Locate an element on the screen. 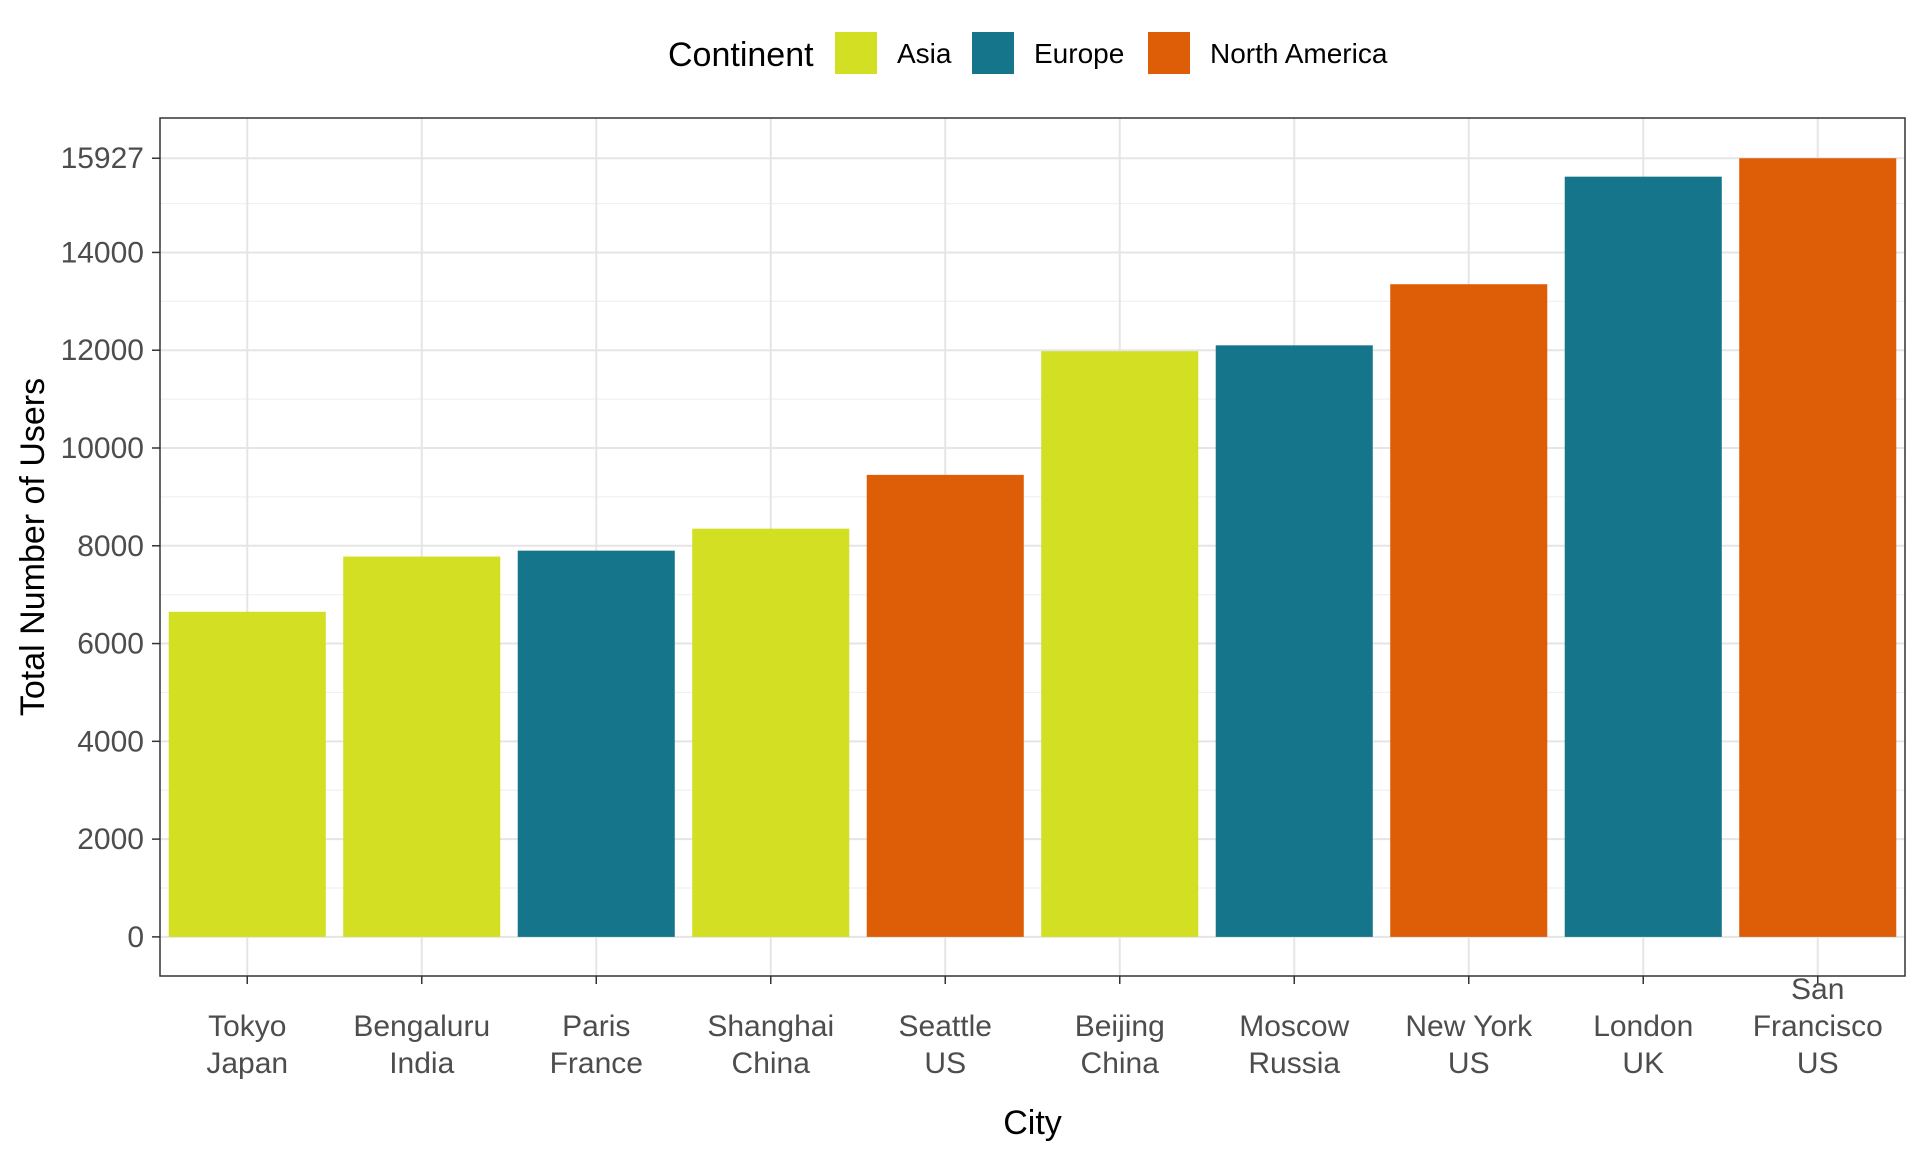 Image resolution: width=1920 pixels, height=1152 pixels. x-axis-title: City is located at coordinates (1032, 1123).